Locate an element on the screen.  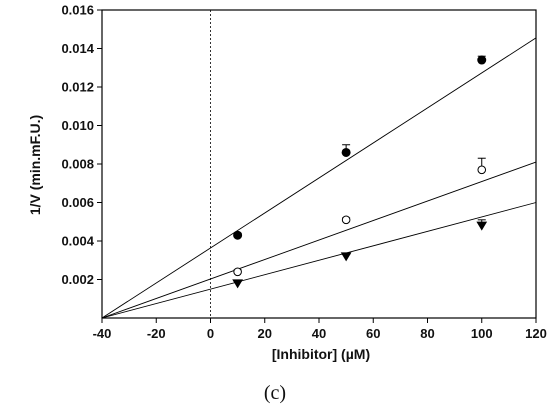
x-tick-label: -40 is located at coordinates (102, 333).